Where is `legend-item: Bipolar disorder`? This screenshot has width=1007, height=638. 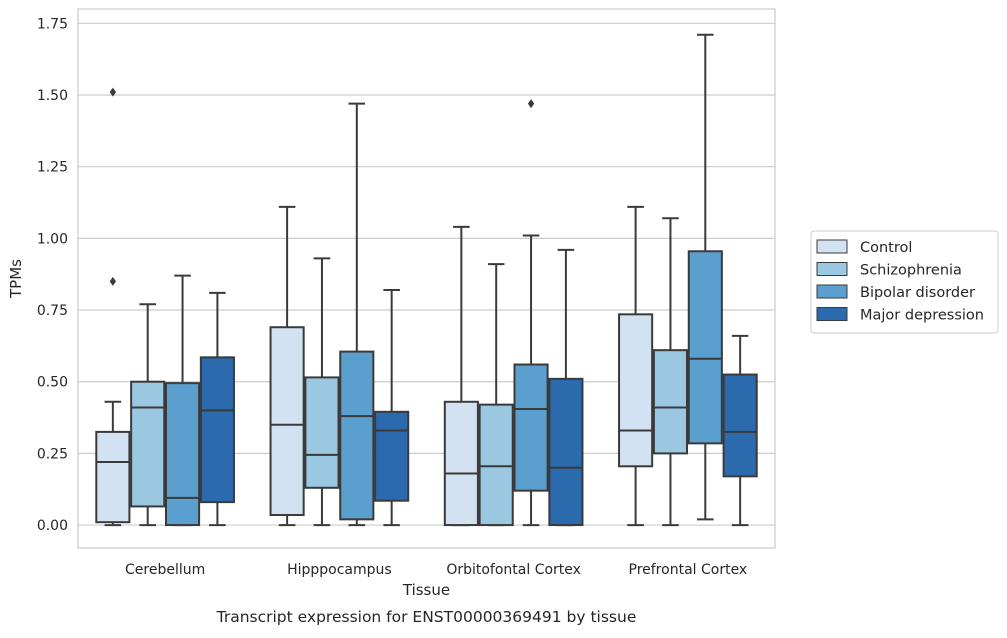 legend-item: Bipolar disorder is located at coordinates (895, 292).